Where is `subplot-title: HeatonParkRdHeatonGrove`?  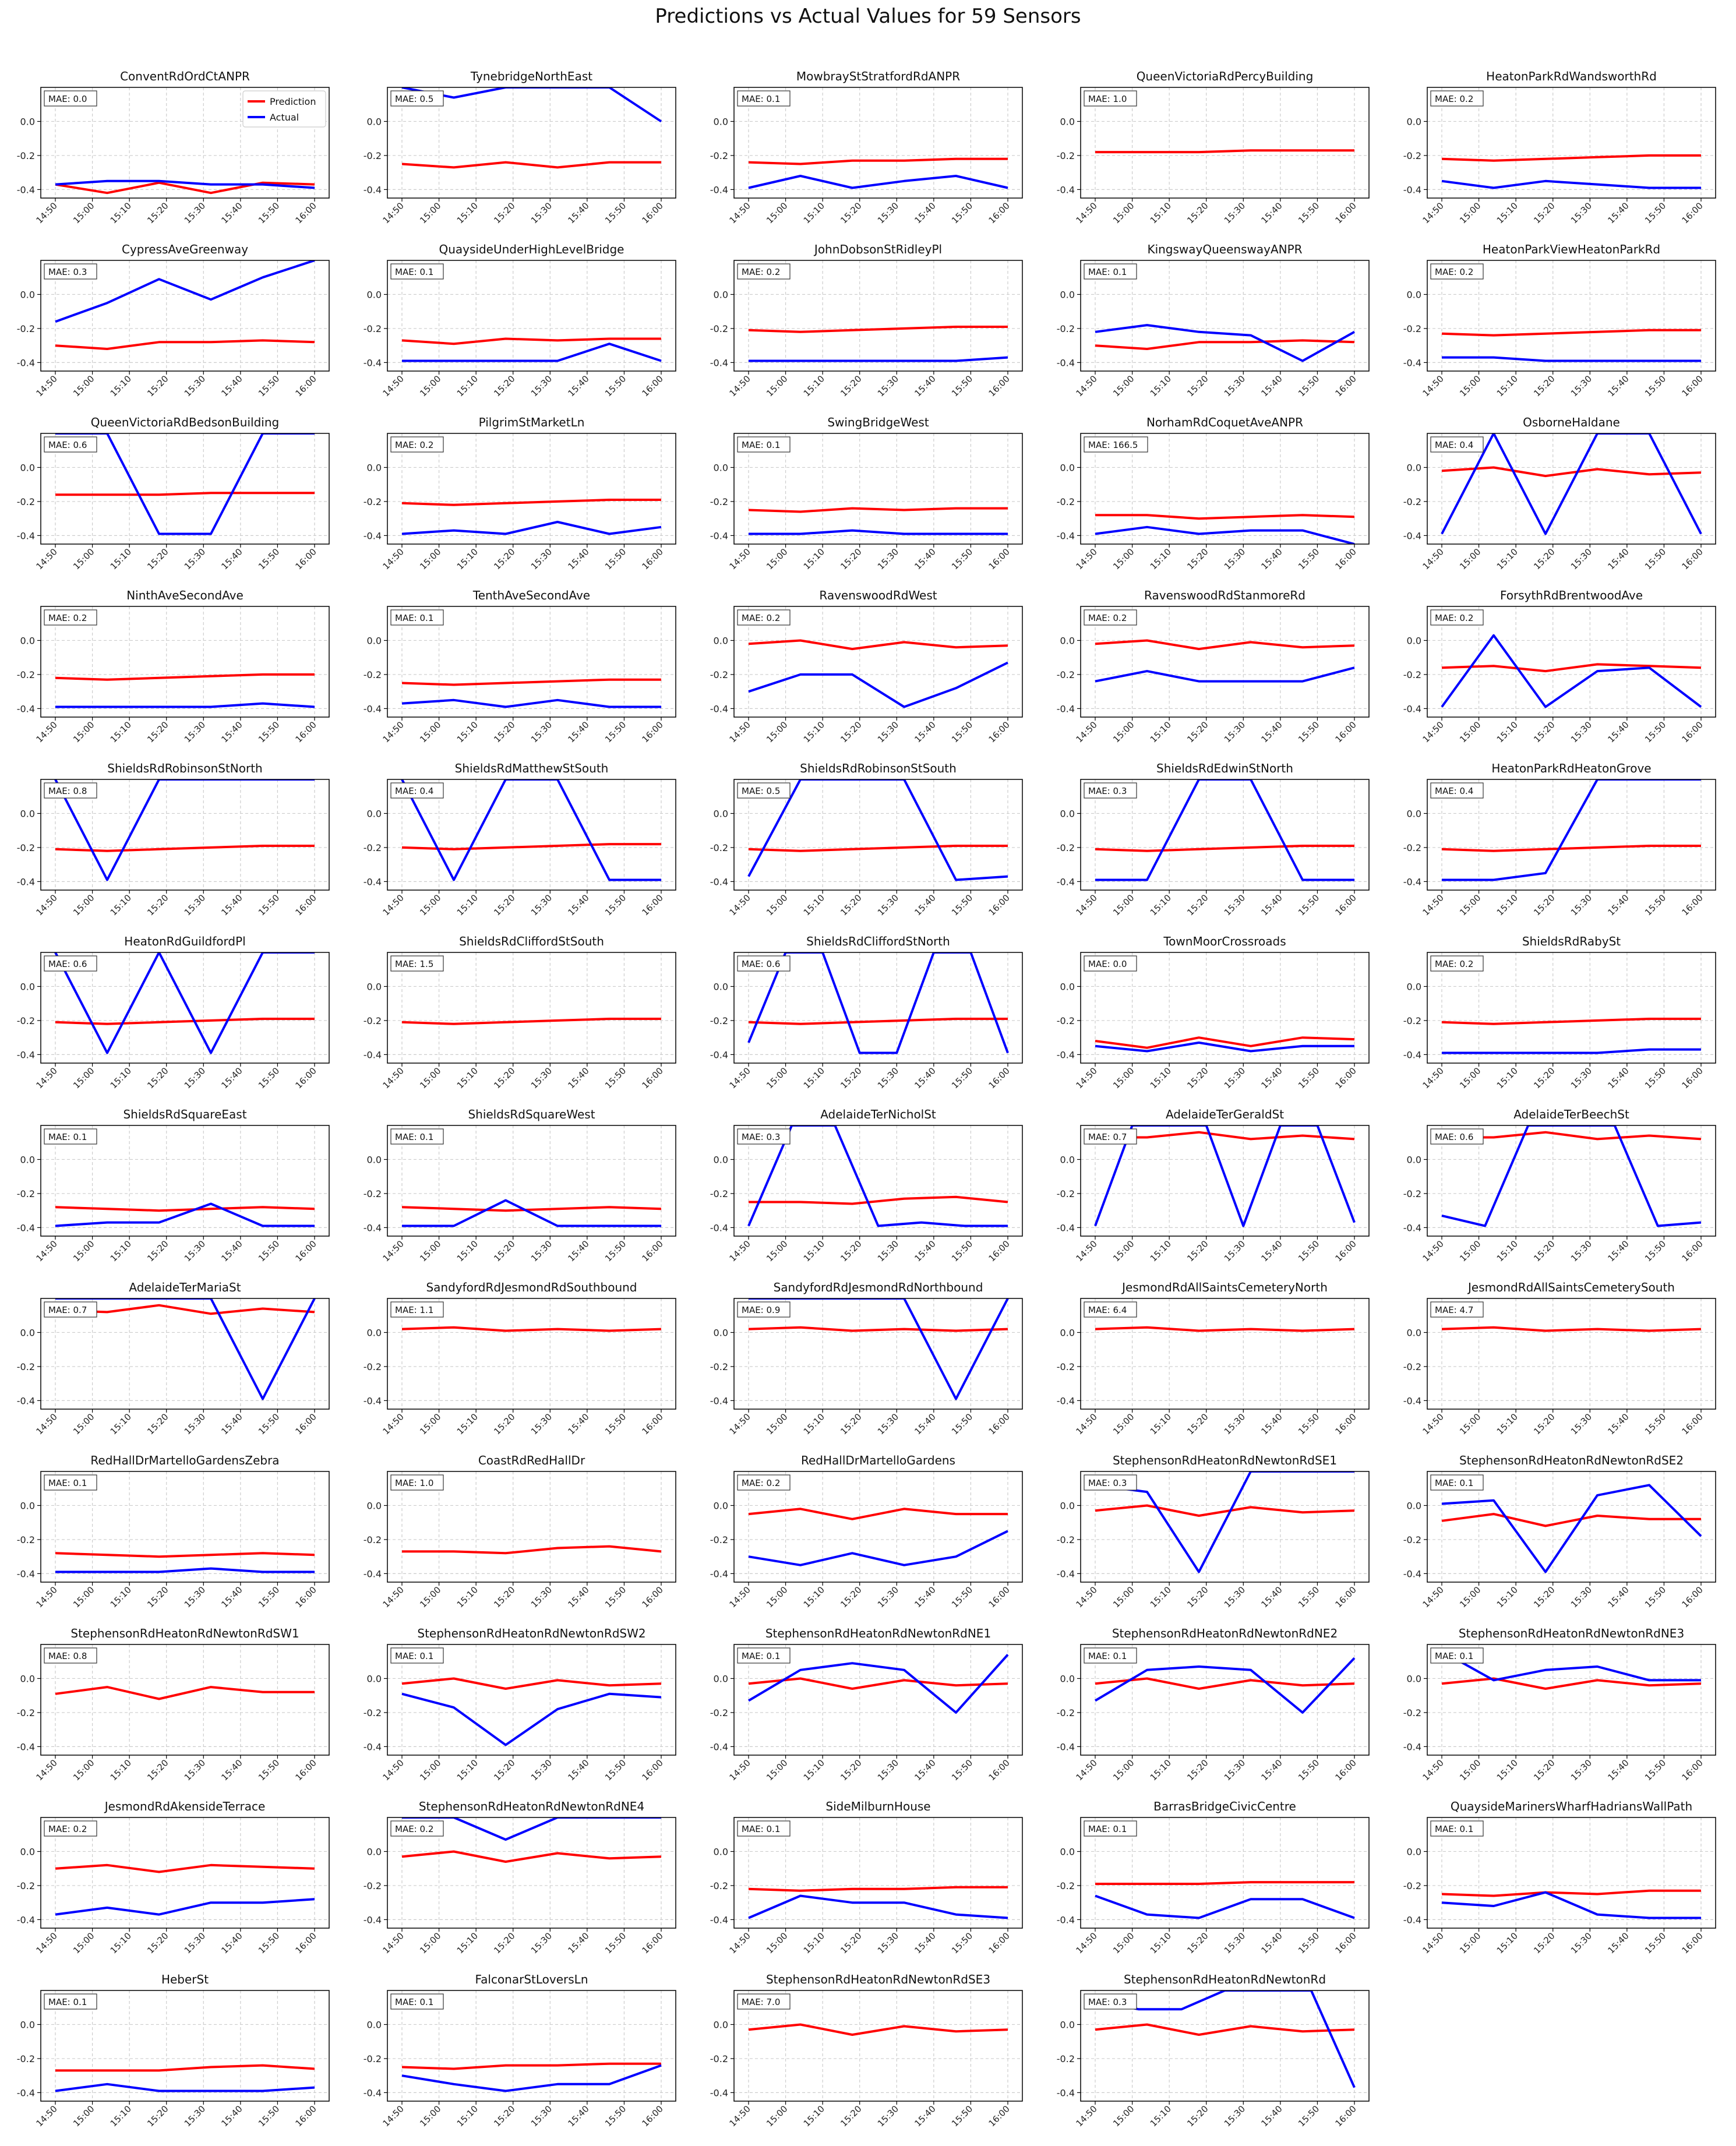 subplot-title: HeatonParkRdHeatonGrove is located at coordinates (1571, 768).